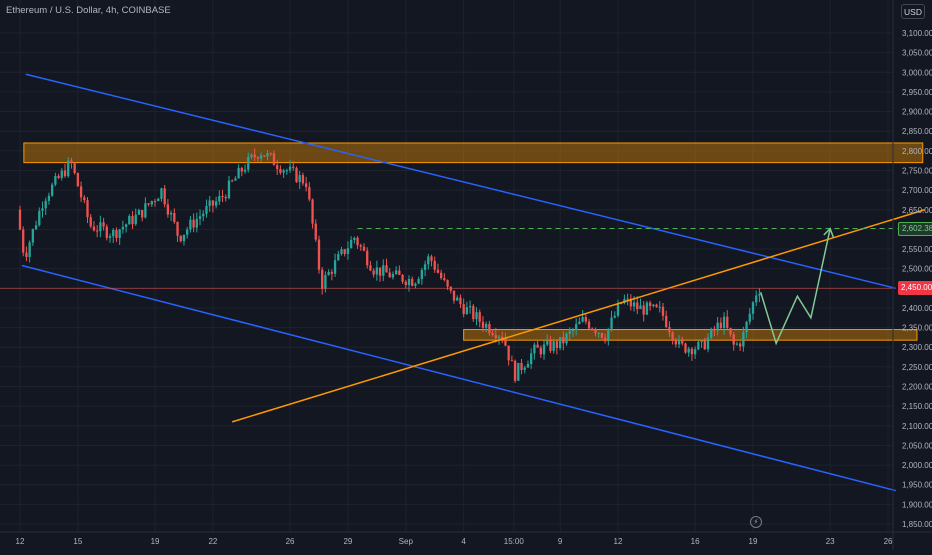 Image resolution: width=932 pixels, height=555 pixels. What do you see at coordinates (88, 10) in the screenshot?
I see `symbol-title: Ethereum / U.S. Dollar, 4h, COINBASE` at bounding box center [88, 10].